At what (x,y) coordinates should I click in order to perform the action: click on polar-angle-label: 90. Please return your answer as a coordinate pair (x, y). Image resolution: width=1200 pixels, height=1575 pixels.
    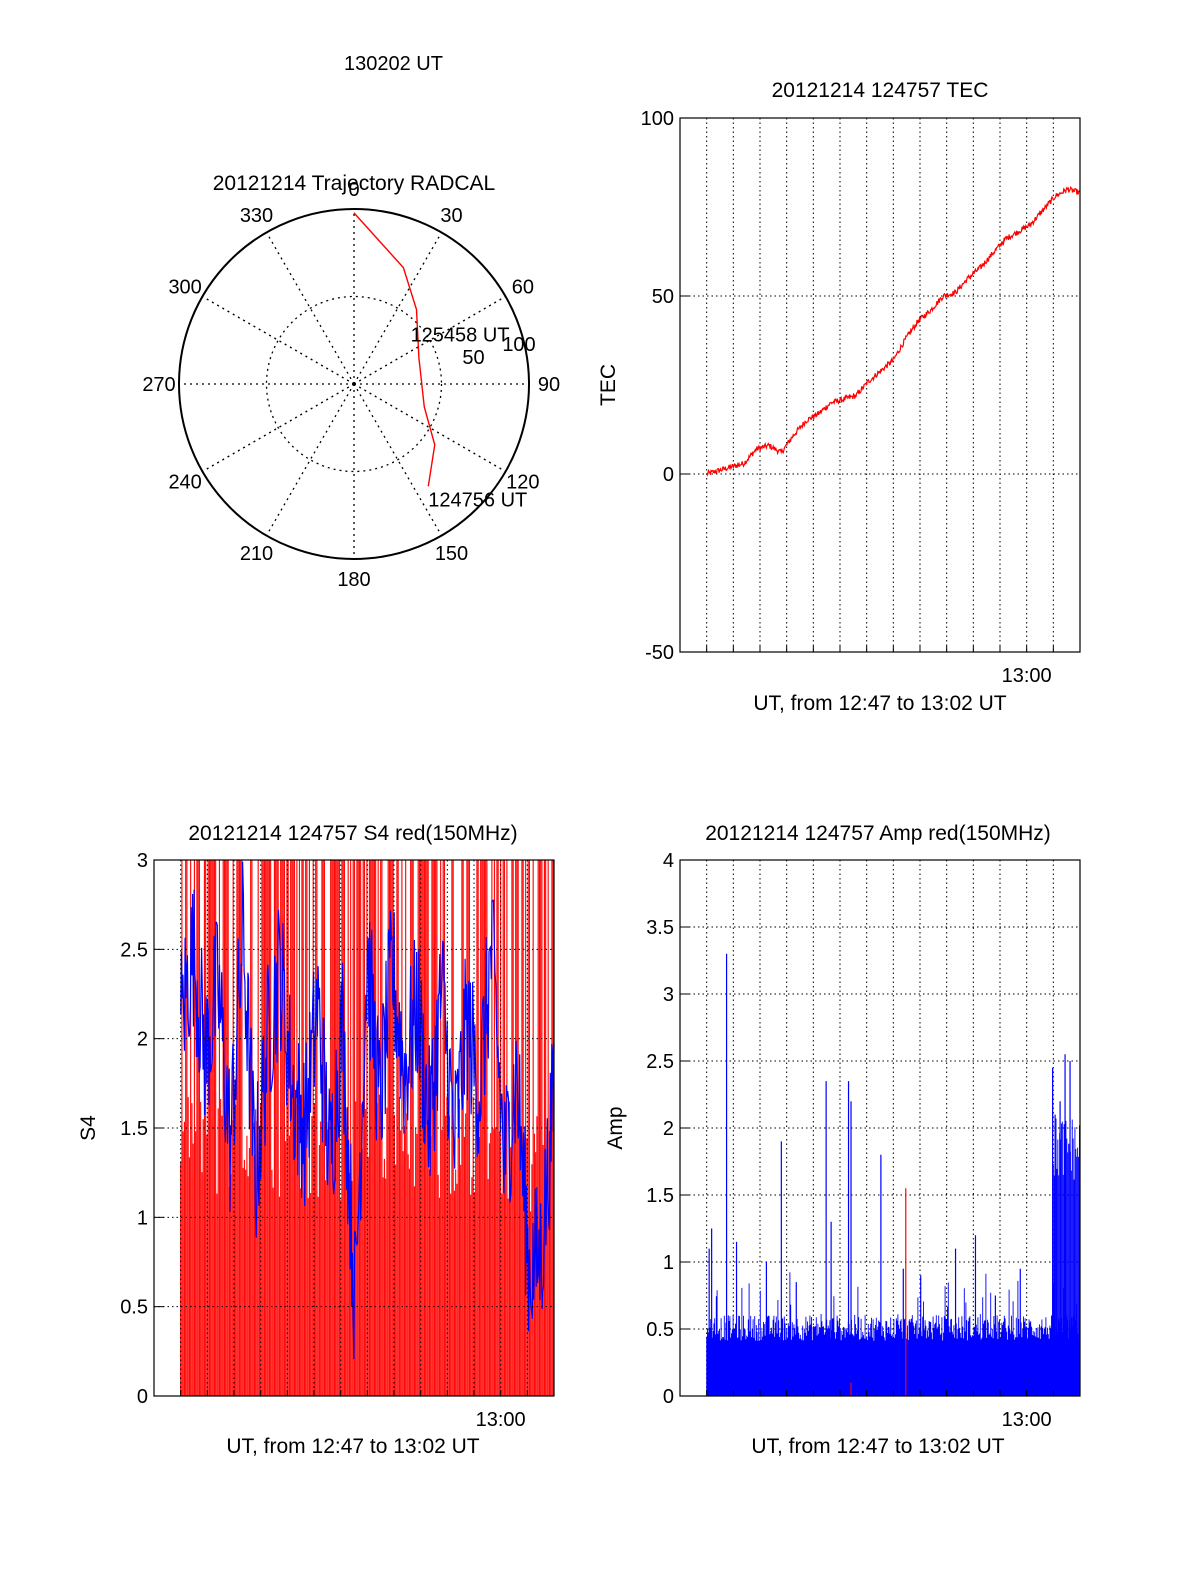
    Looking at the image, I should click on (549, 385).